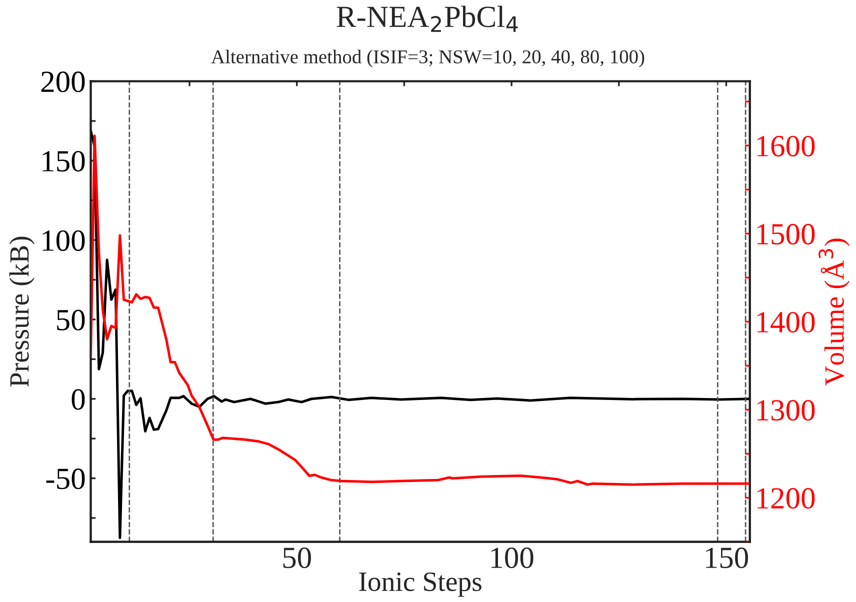  I want to click on y2-tick-label: 1300, so click(786, 410).